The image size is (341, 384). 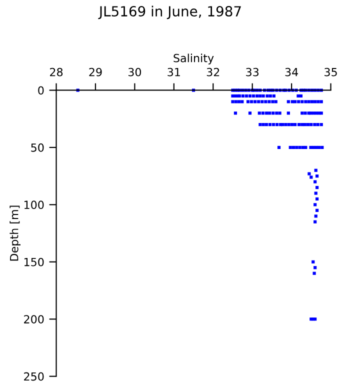 I want to click on y-tick-label: 100, so click(x=34, y=205).